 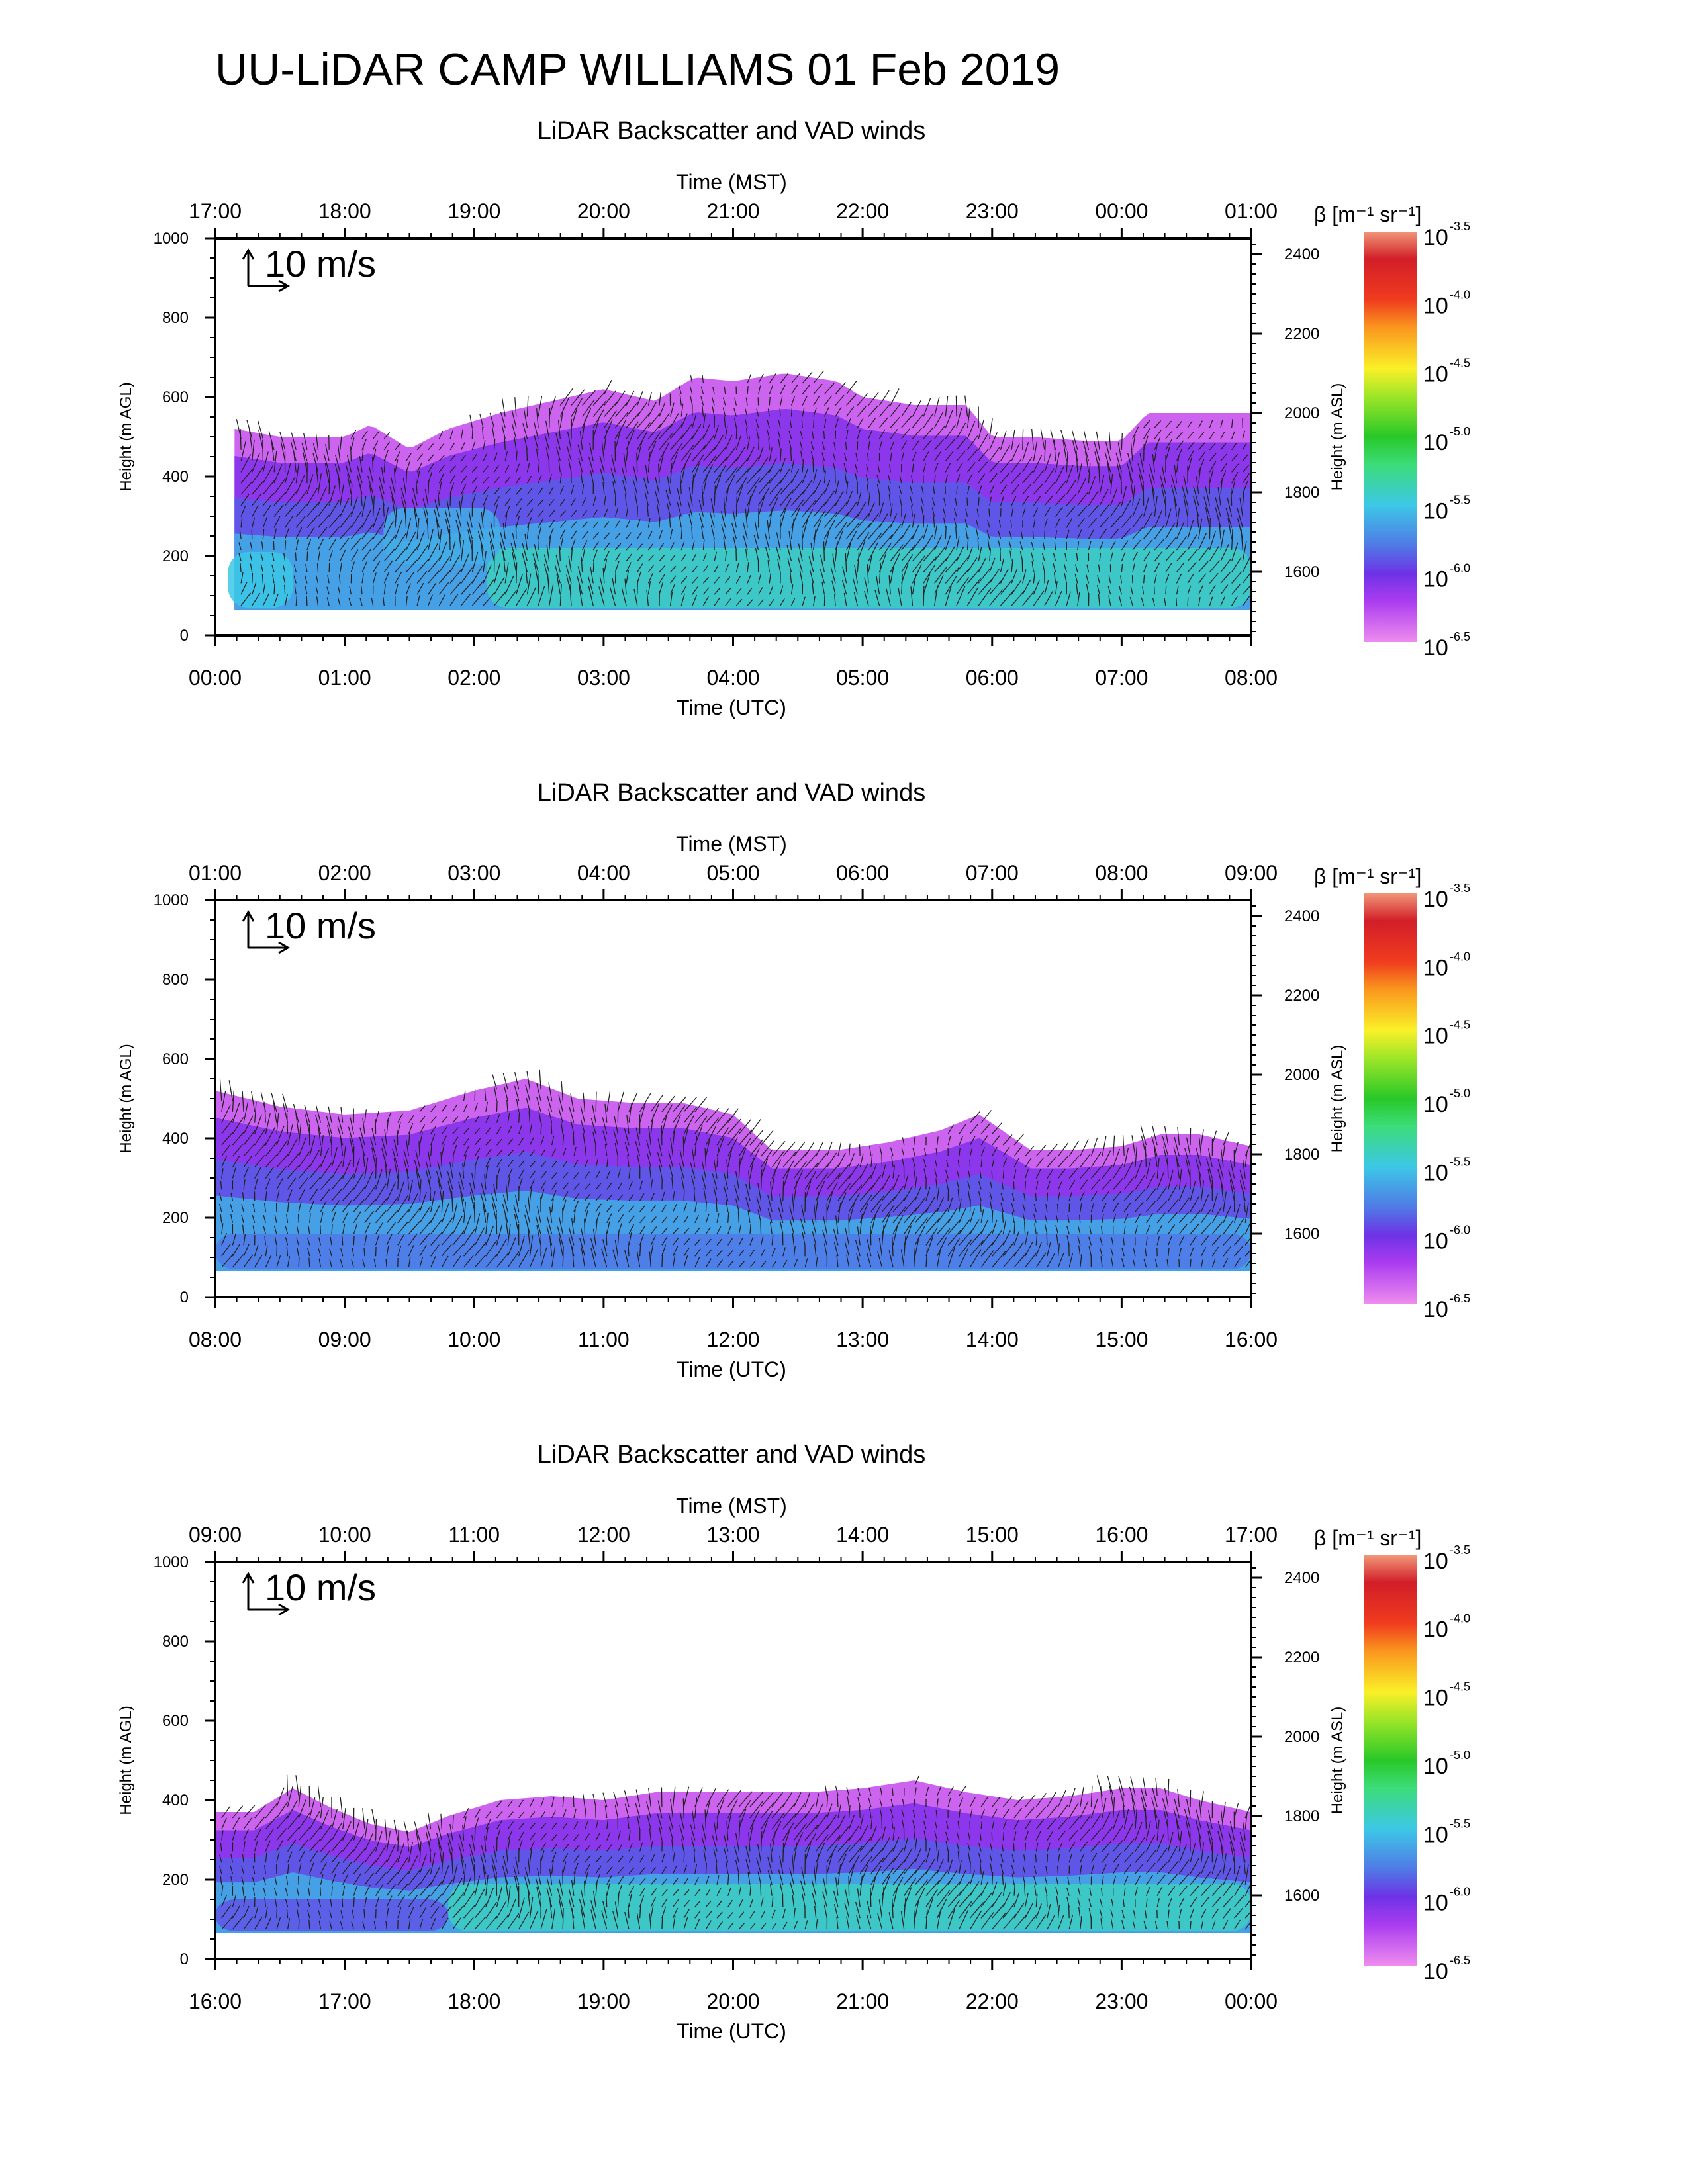 I want to click on x-tick-label: 22:00, so click(x=992, y=2001).